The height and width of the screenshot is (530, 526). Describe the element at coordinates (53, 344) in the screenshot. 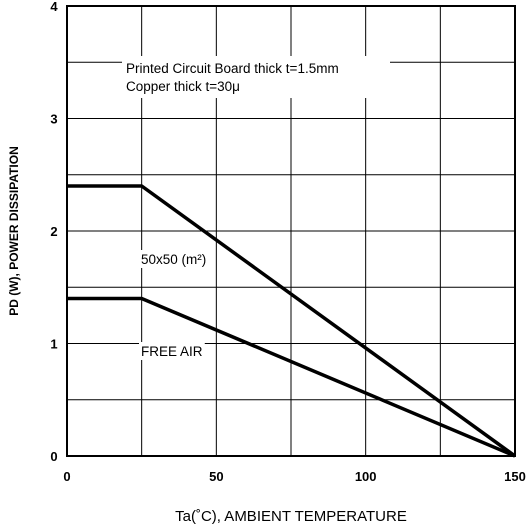

I see `y-tick-label: 1` at that location.